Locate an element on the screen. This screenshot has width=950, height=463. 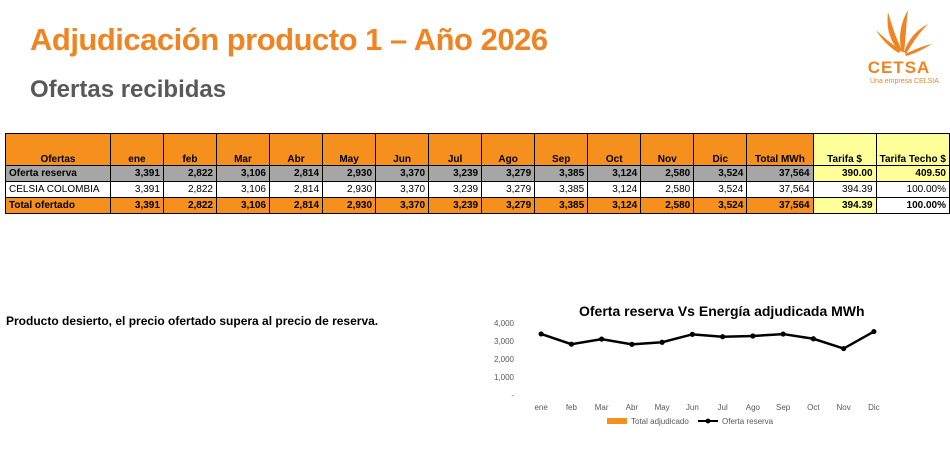
x-tick-label: feb is located at coordinates (572, 407).